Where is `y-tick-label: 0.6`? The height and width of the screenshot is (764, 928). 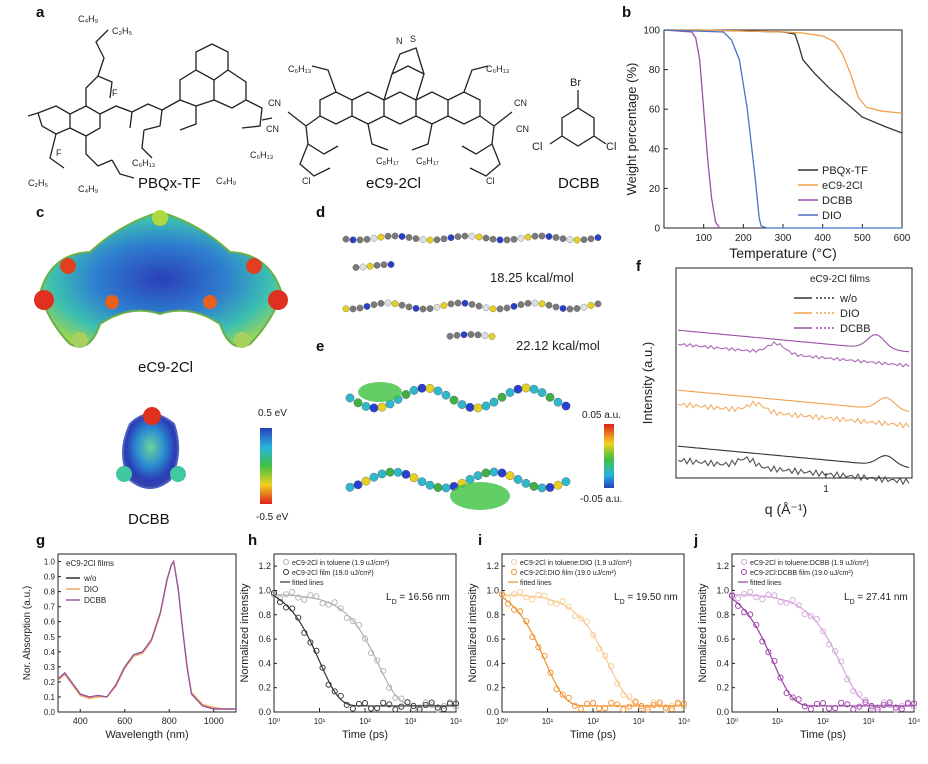 y-tick-label: 0.6 is located at coordinates (492, 639).